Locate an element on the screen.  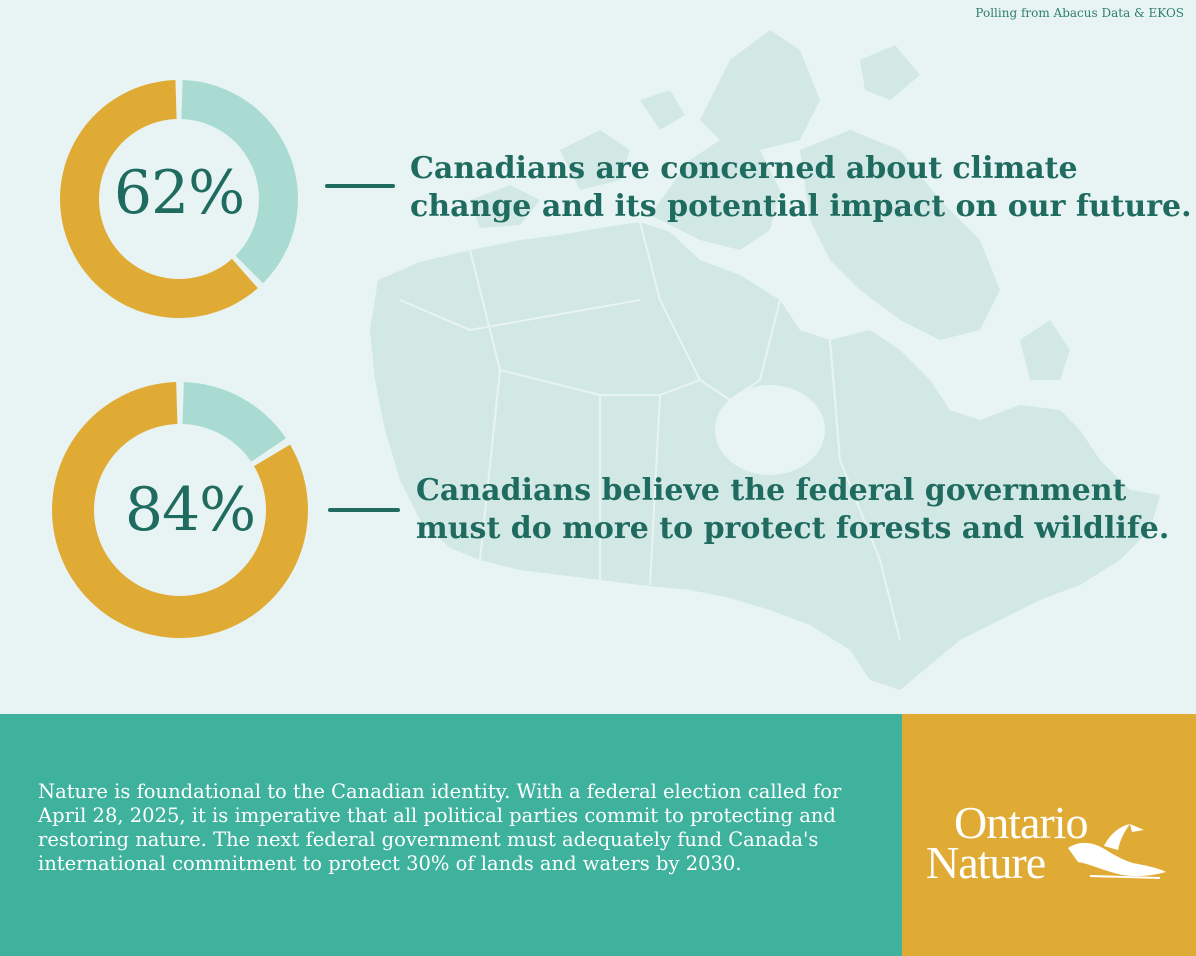
source-note: Polling from Abacus Data & EKOS is located at coordinates (1079, 13).